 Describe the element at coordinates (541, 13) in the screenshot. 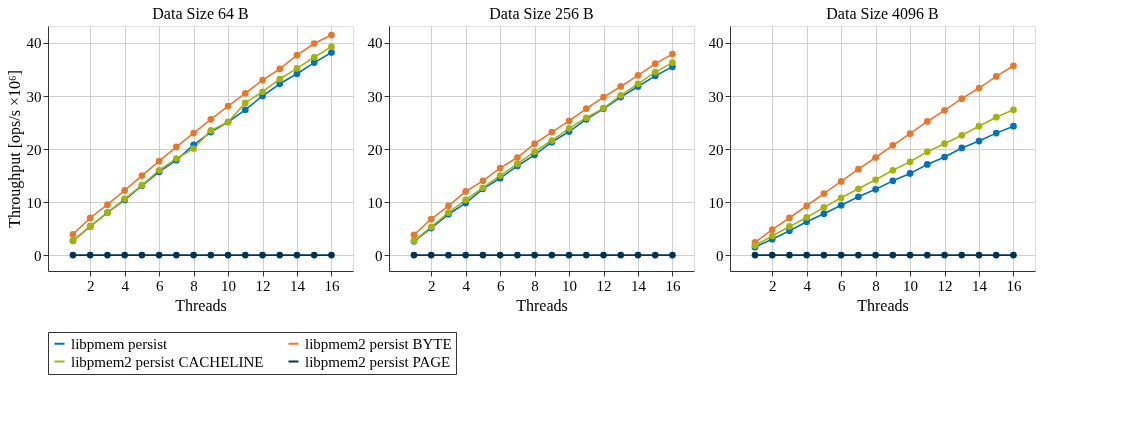

I see `chart-title: Data Size 256 B` at that location.